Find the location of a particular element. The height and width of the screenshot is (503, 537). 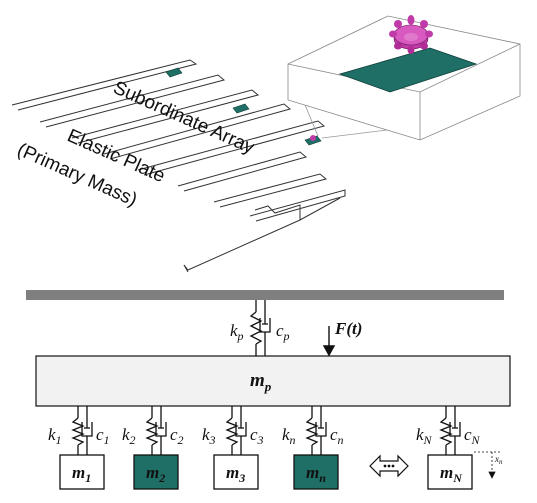

label-k-1: k1 is located at coordinates (55, 436).